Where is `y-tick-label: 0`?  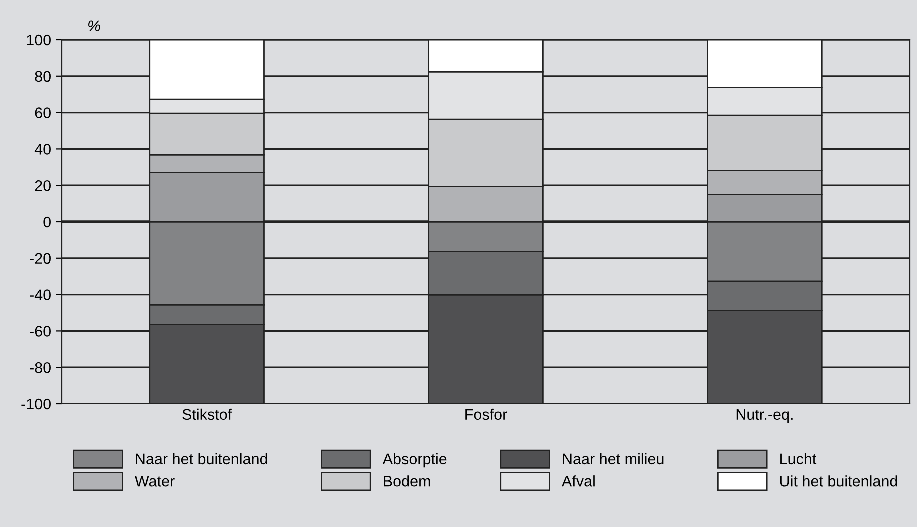
y-tick-label: 0 is located at coordinates (47, 222).